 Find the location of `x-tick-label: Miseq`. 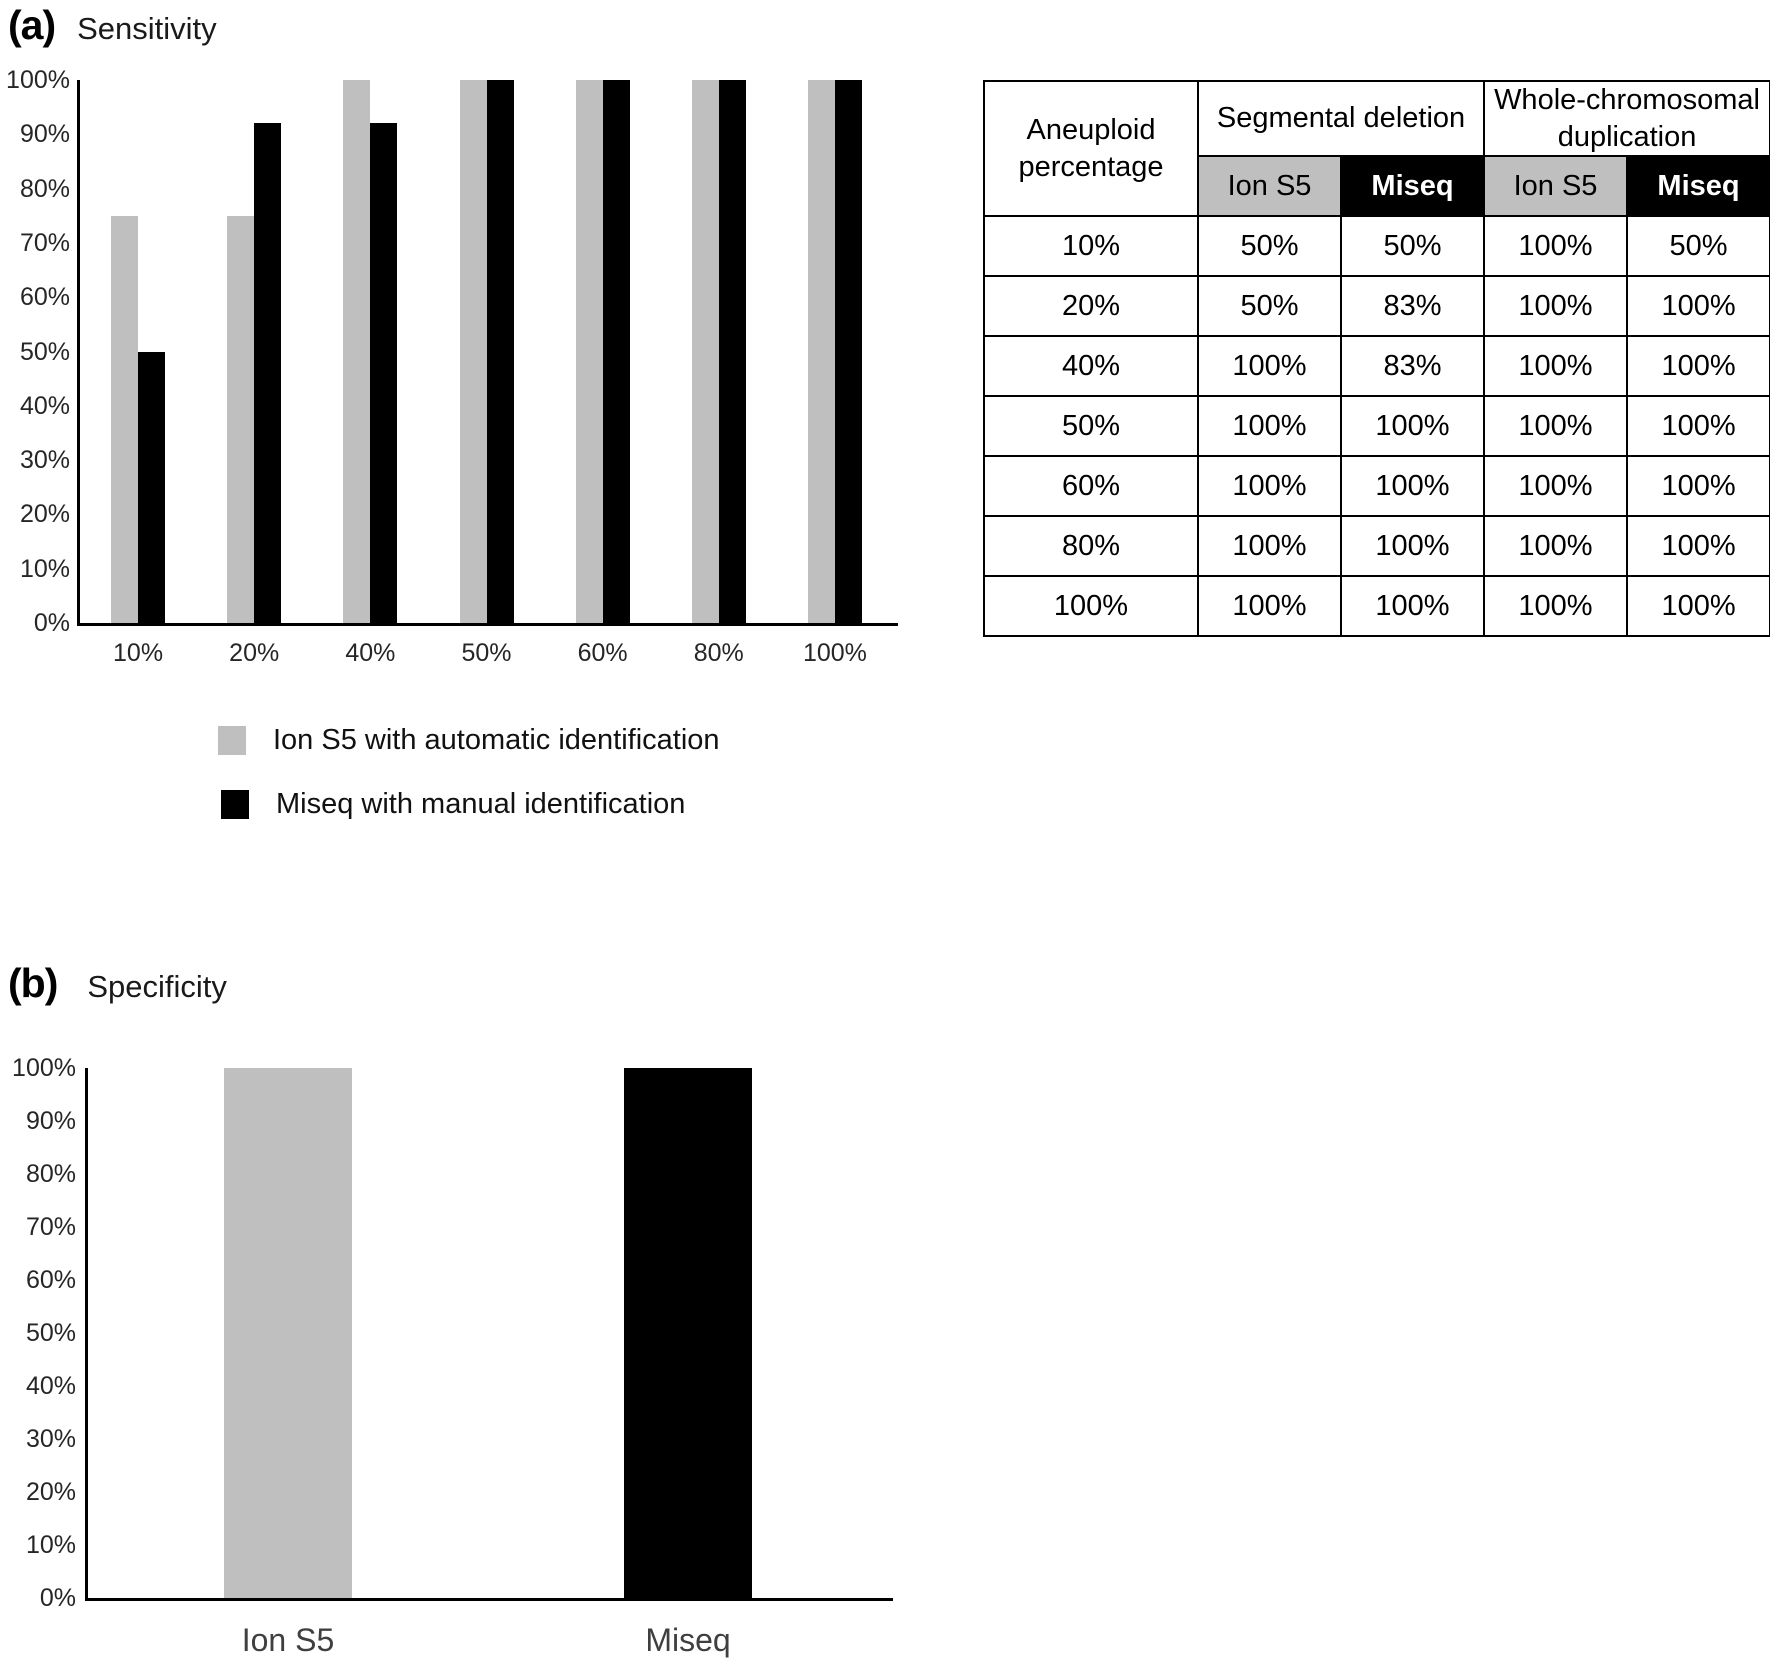

x-tick-label: Miseq is located at coordinates (688, 1640).